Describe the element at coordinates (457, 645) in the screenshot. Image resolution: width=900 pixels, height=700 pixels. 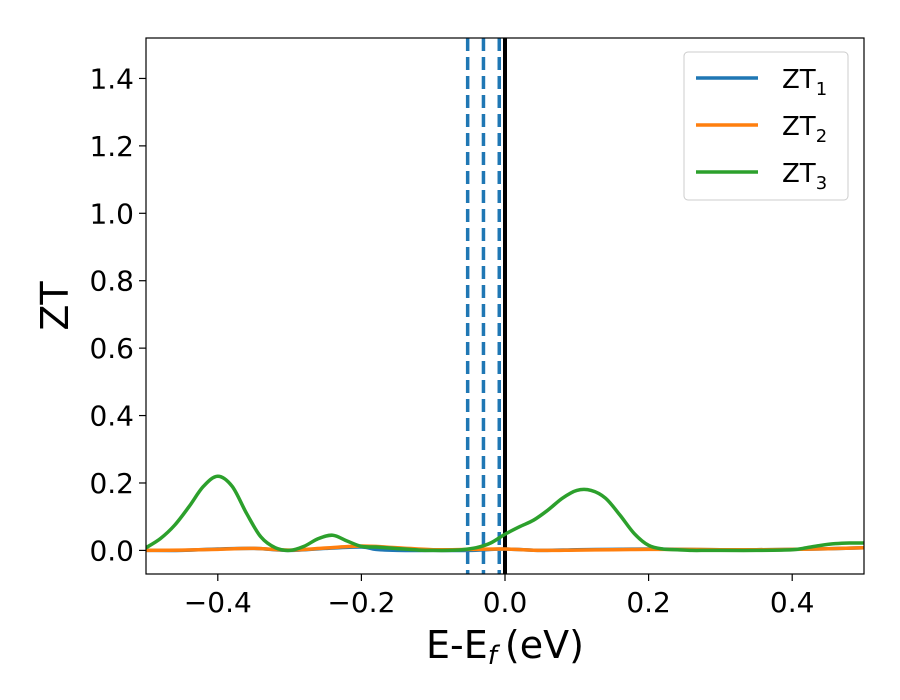
I see `x-axis-label-main: E-E` at that location.